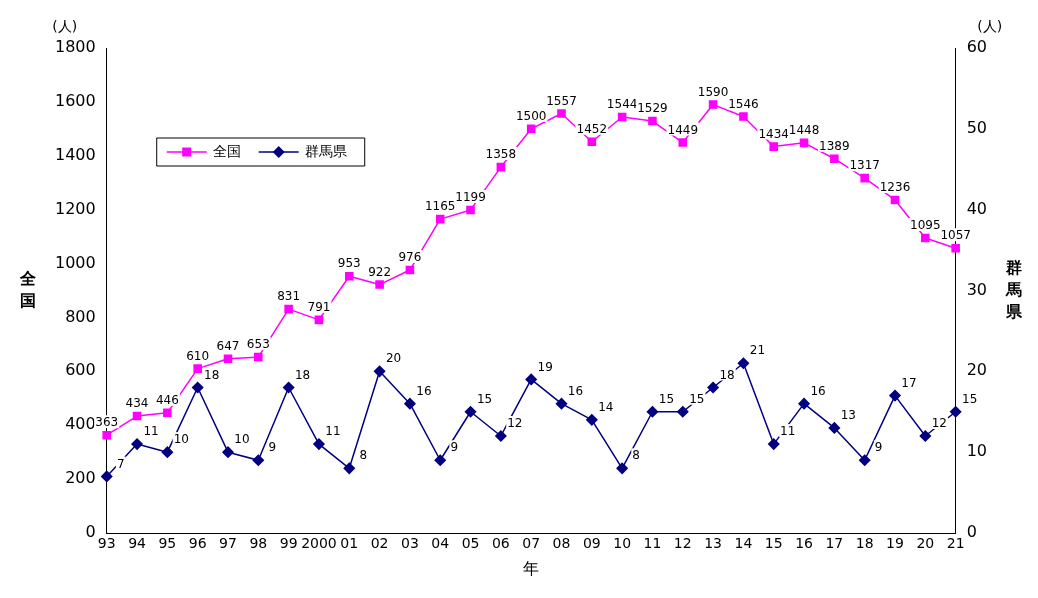 This screenshot has width=1038, height=598. What do you see at coordinates (592, 128) in the screenshot?
I see `data-label: 1452` at bounding box center [592, 128].